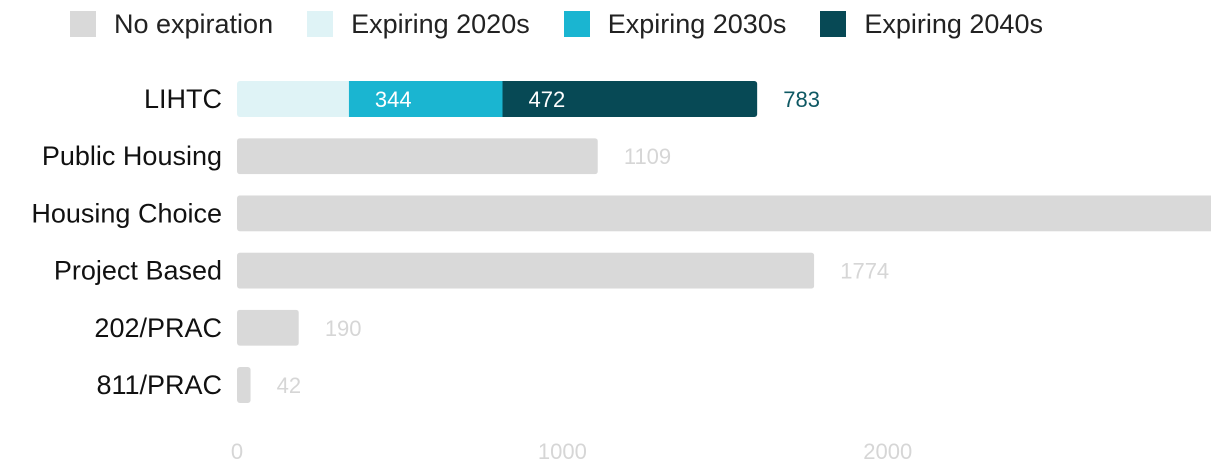  I want to click on category-label-project-based: Project Based, so click(138, 271).